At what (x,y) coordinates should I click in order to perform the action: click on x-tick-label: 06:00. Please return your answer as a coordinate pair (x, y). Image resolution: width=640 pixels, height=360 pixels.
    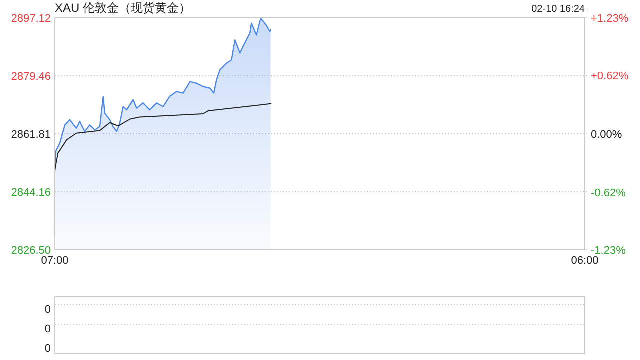
    Looking at the image, I should click on (585, 261).